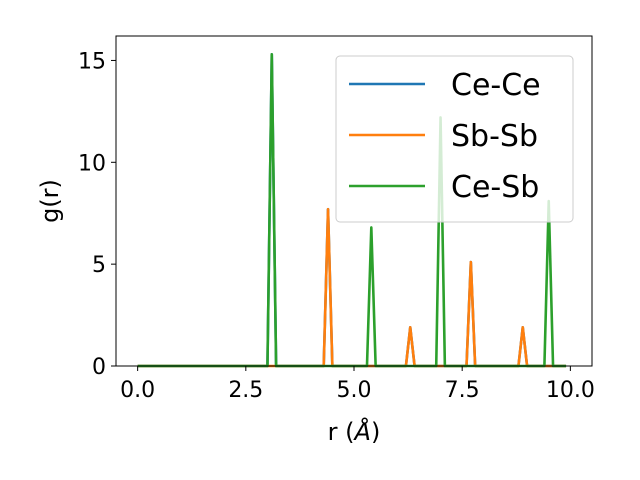 The image size is (640, 480). I want to click on y-tick-label: 5, so click(99, 265).